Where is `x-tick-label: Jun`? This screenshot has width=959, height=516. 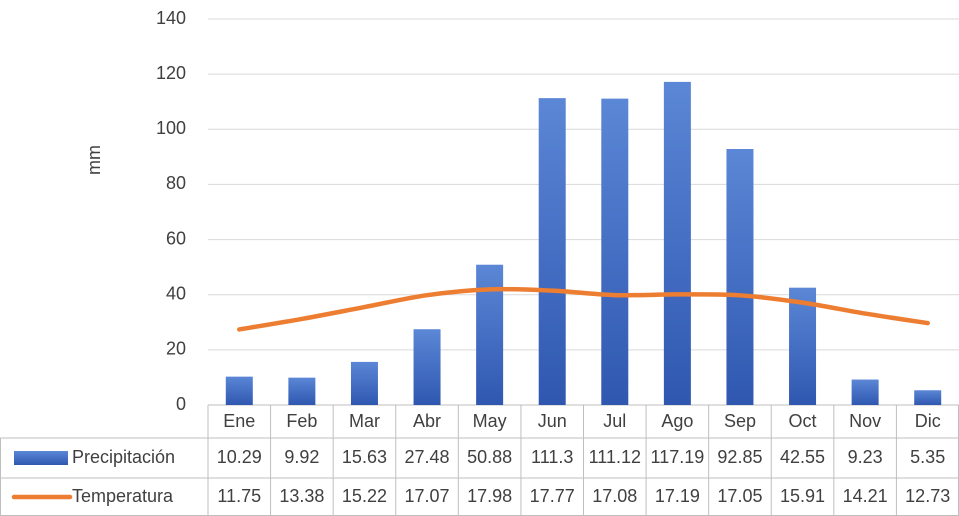
x-tick-label: Jun is located at coordinates (552, 421).